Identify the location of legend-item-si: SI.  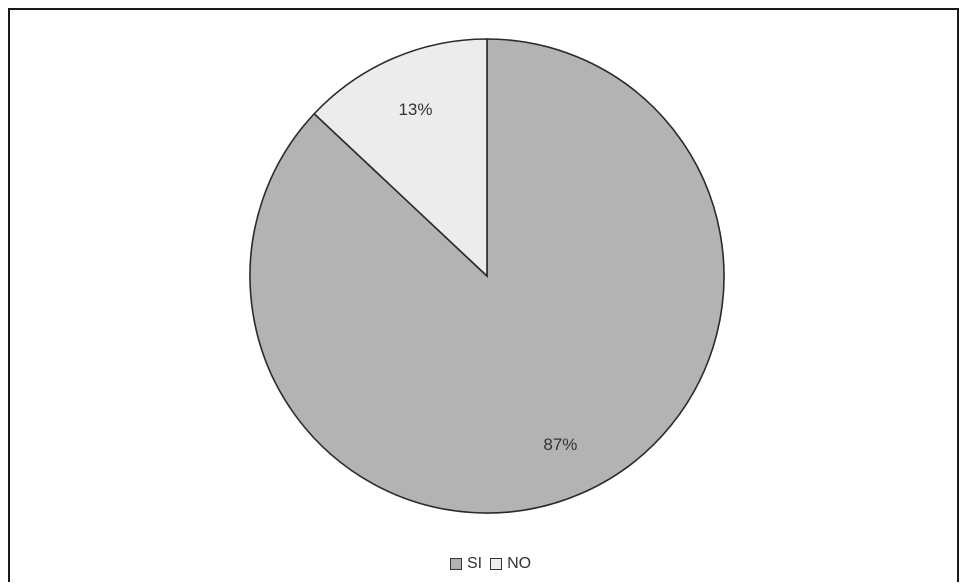
(466, 564).